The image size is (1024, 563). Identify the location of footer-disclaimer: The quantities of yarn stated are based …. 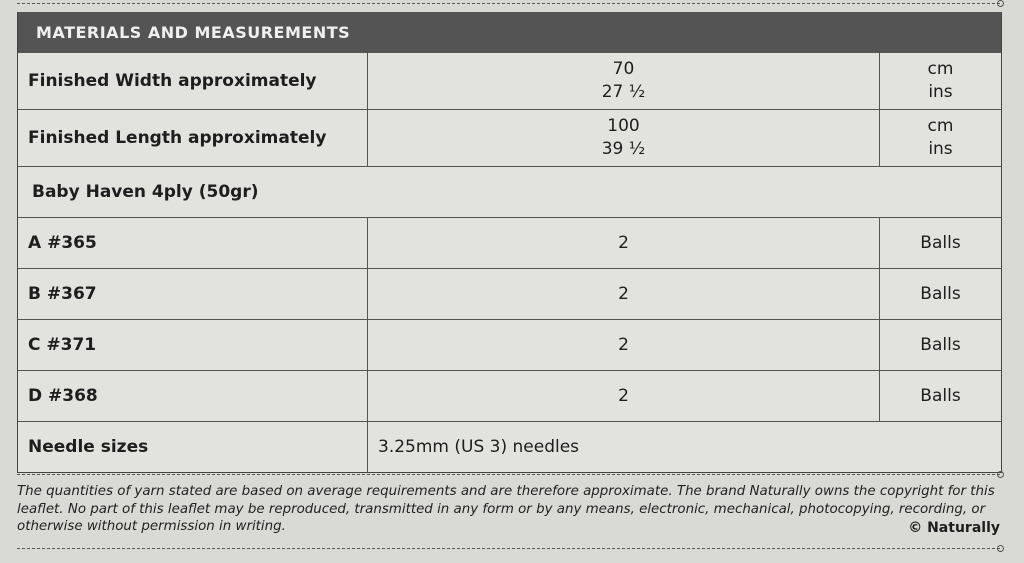
(506, 509).